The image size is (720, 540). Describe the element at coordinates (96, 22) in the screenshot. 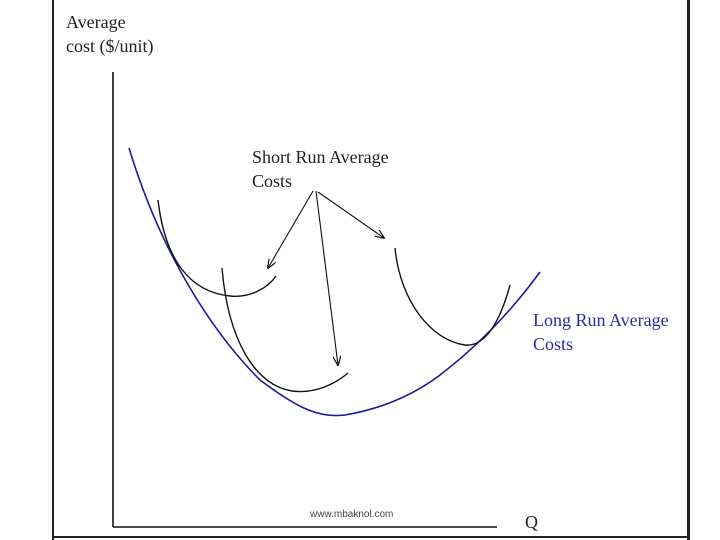

I see `y-axis-title-line1: Average` at that location.